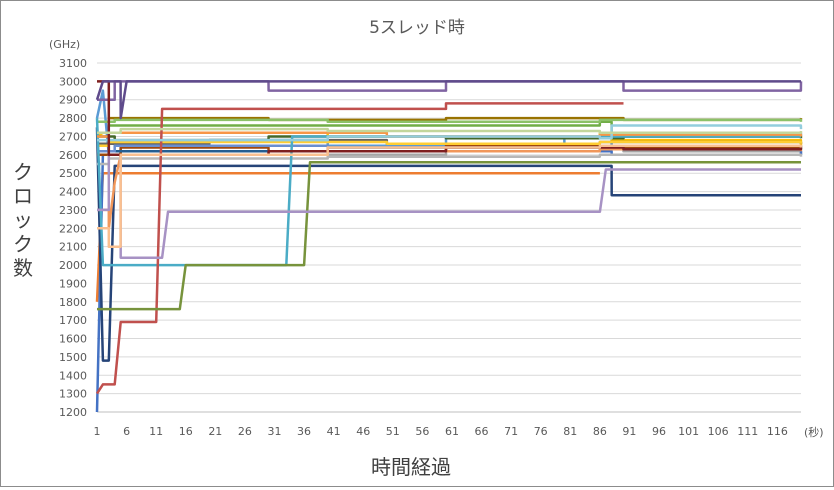 Image resolution: width=834 pixels, height=490 pixels. What do you see at coordinates (482, 431) in the screenshot?
I see `x-tick-label: 66` at bounding box center [482, 431].